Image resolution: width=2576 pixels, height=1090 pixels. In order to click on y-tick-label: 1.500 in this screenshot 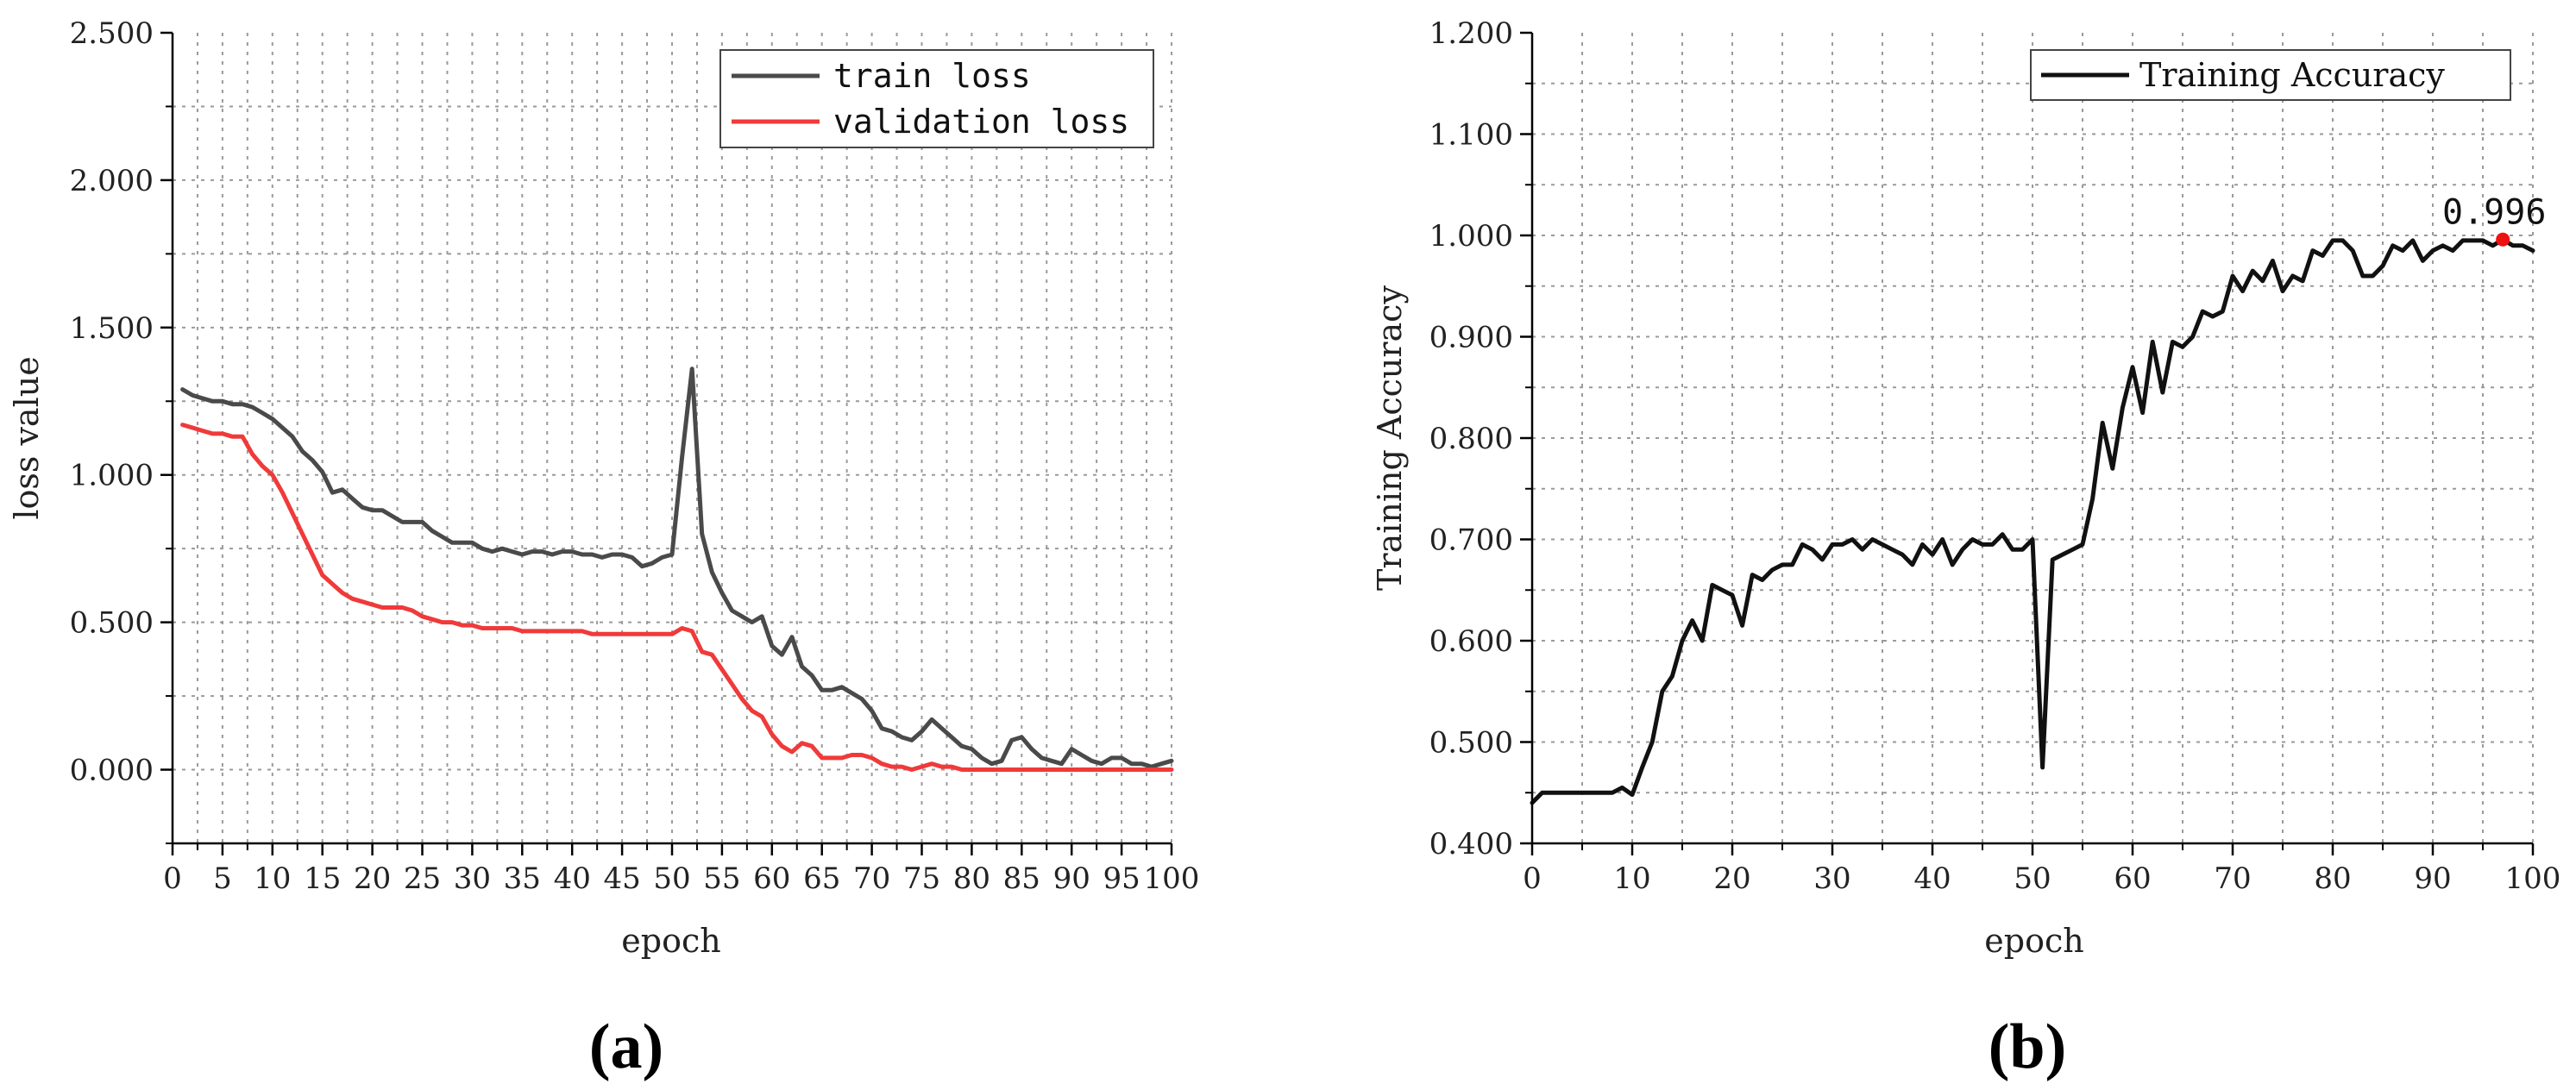, I will do `click(112, 329)`.